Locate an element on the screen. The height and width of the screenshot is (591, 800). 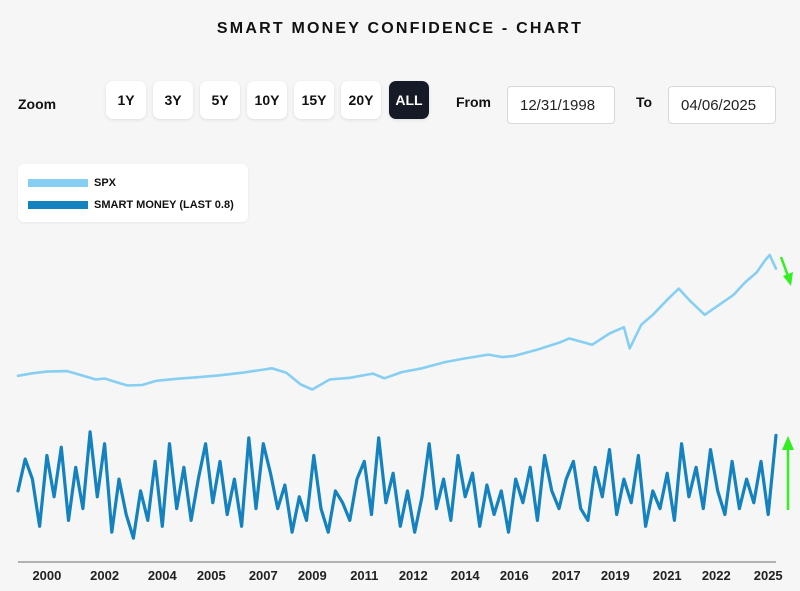
x-tick-label: 2014 is located at coordinates (466, 575).